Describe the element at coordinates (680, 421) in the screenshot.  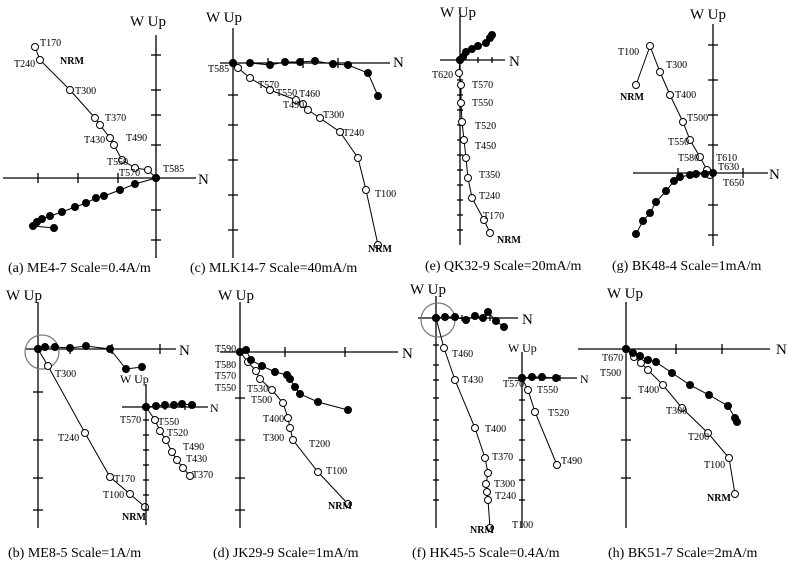
I see `vertical-projection-path` at that location.